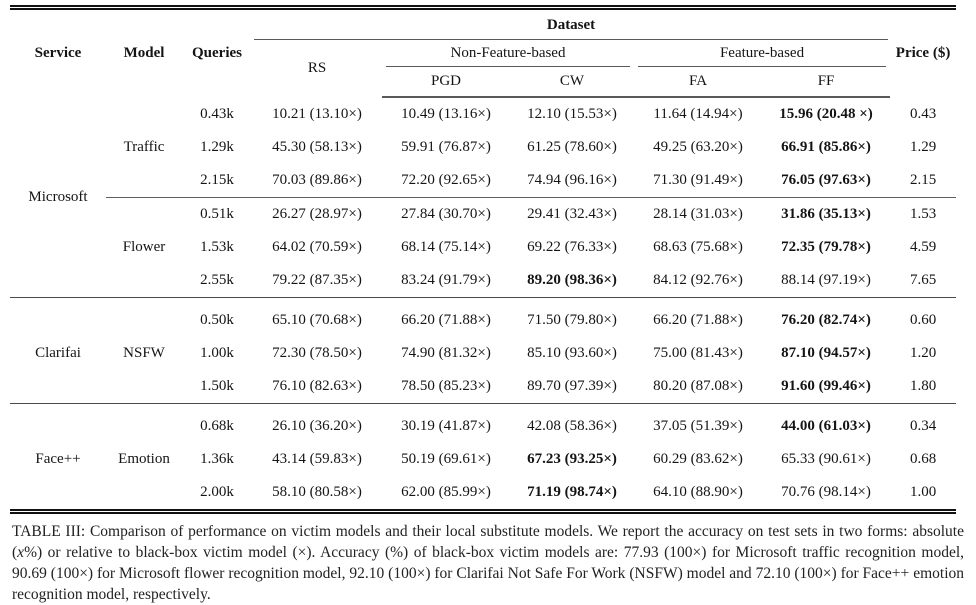 Image resolution: width=976 pixels, height=605 pixels. I want to click on pgd-cell: 62.00 (85.99×), so click(446, 492).